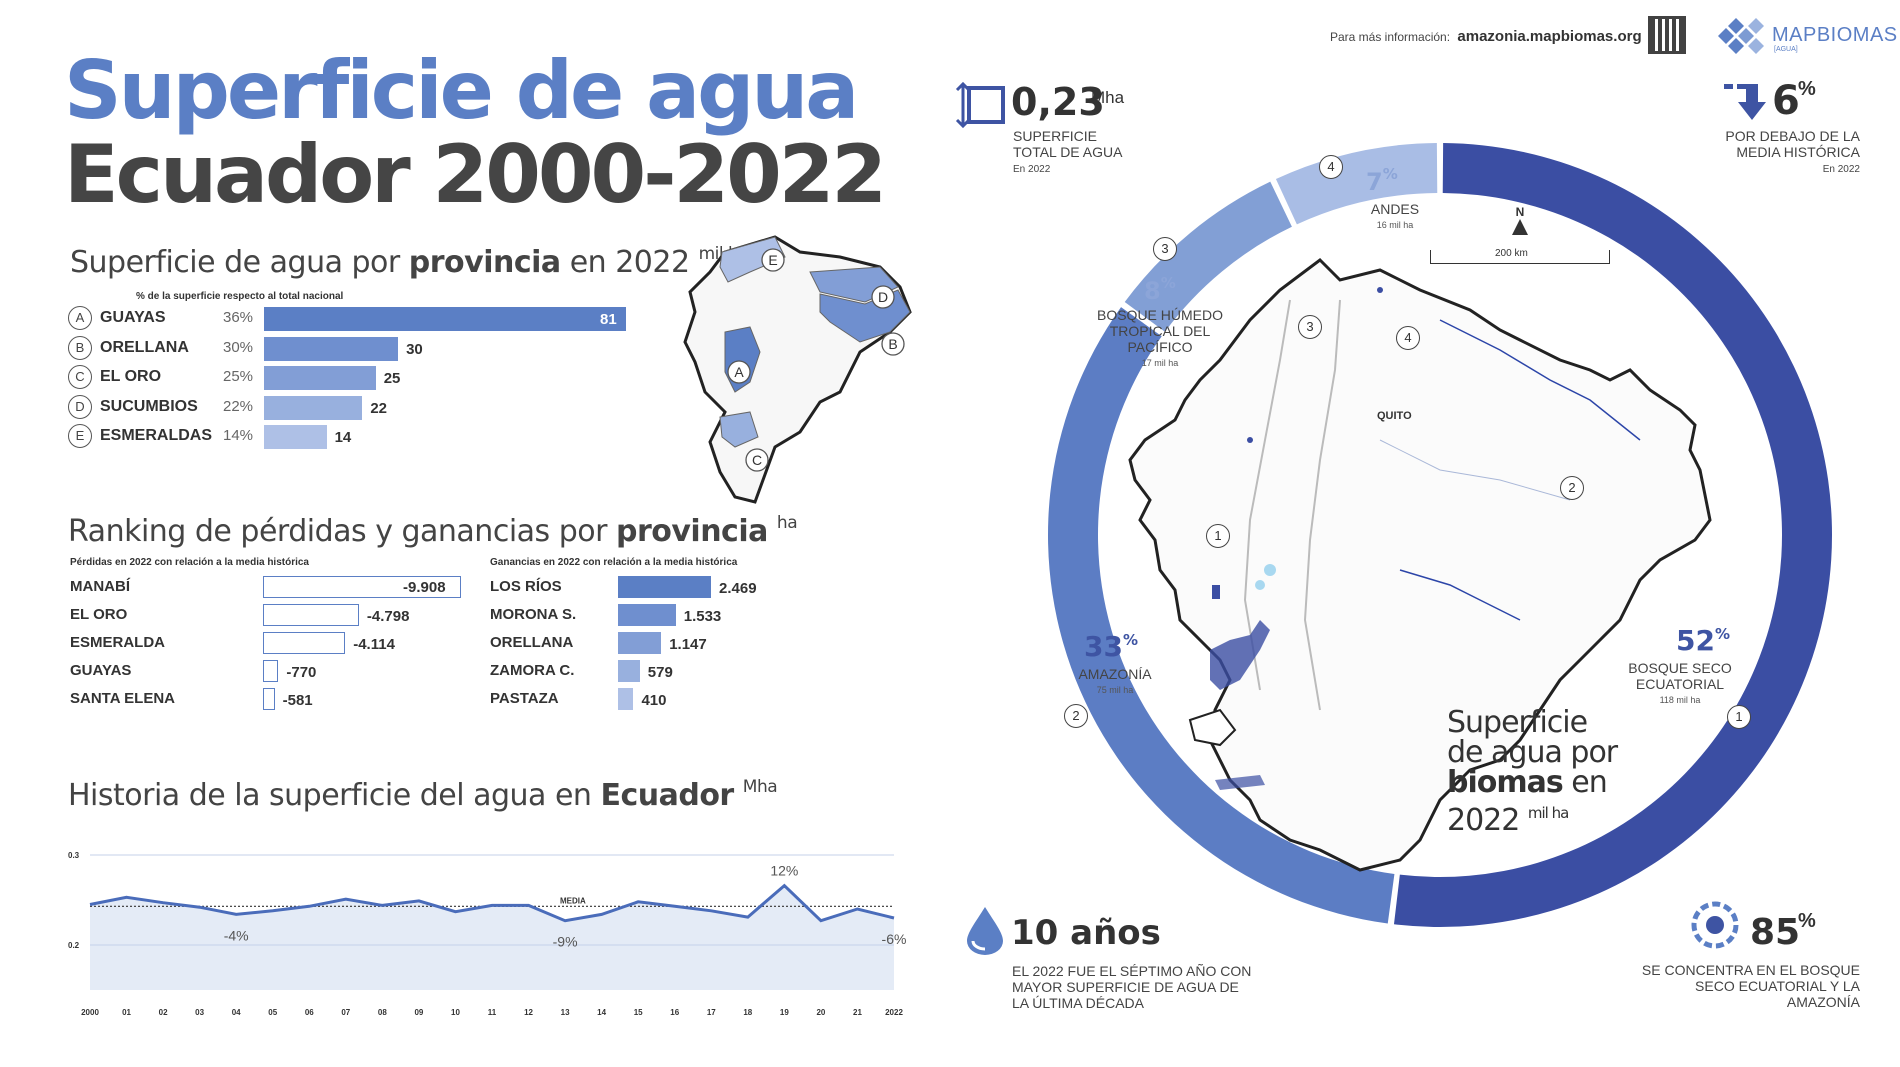  Describe the element at coordinates (1208, 256) in the screenshot. I see `donut-slice` at that location.